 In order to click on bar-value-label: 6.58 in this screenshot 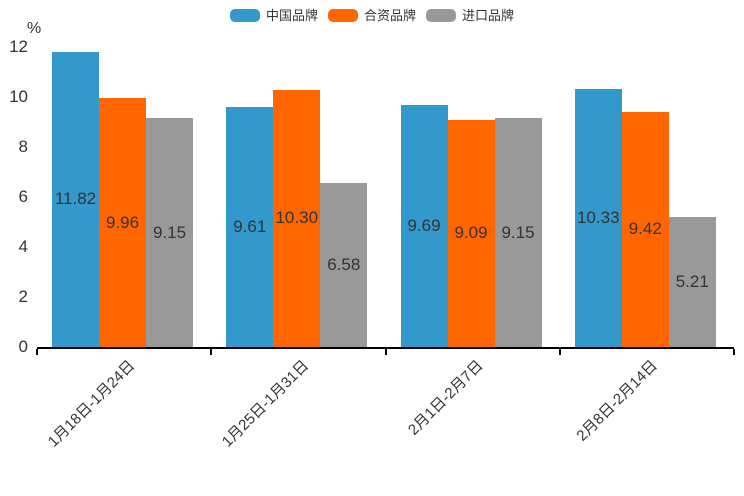, I will do `click(344, 264)`.